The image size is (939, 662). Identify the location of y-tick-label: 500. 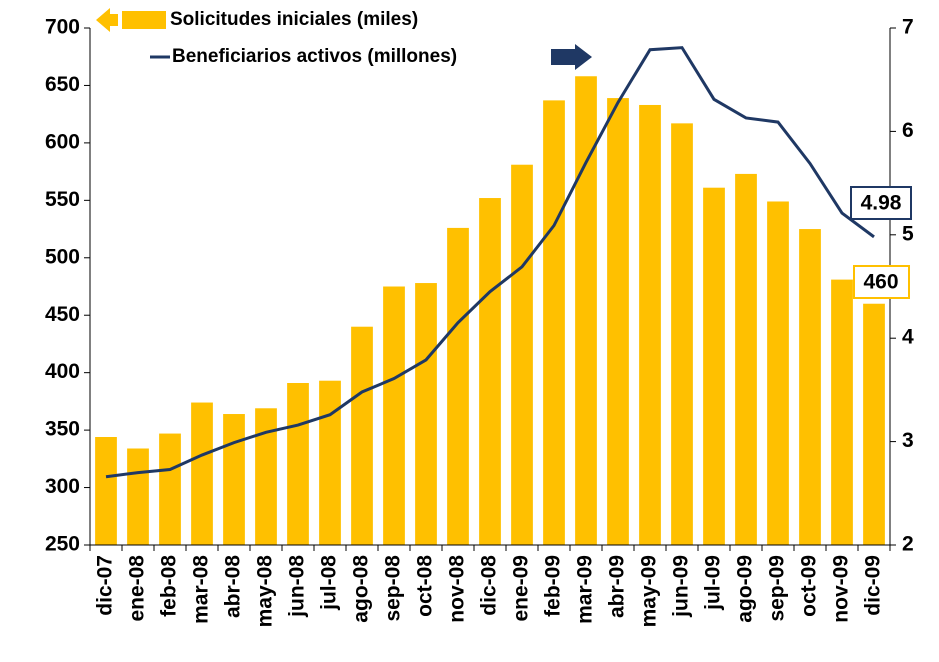
(62, 256).